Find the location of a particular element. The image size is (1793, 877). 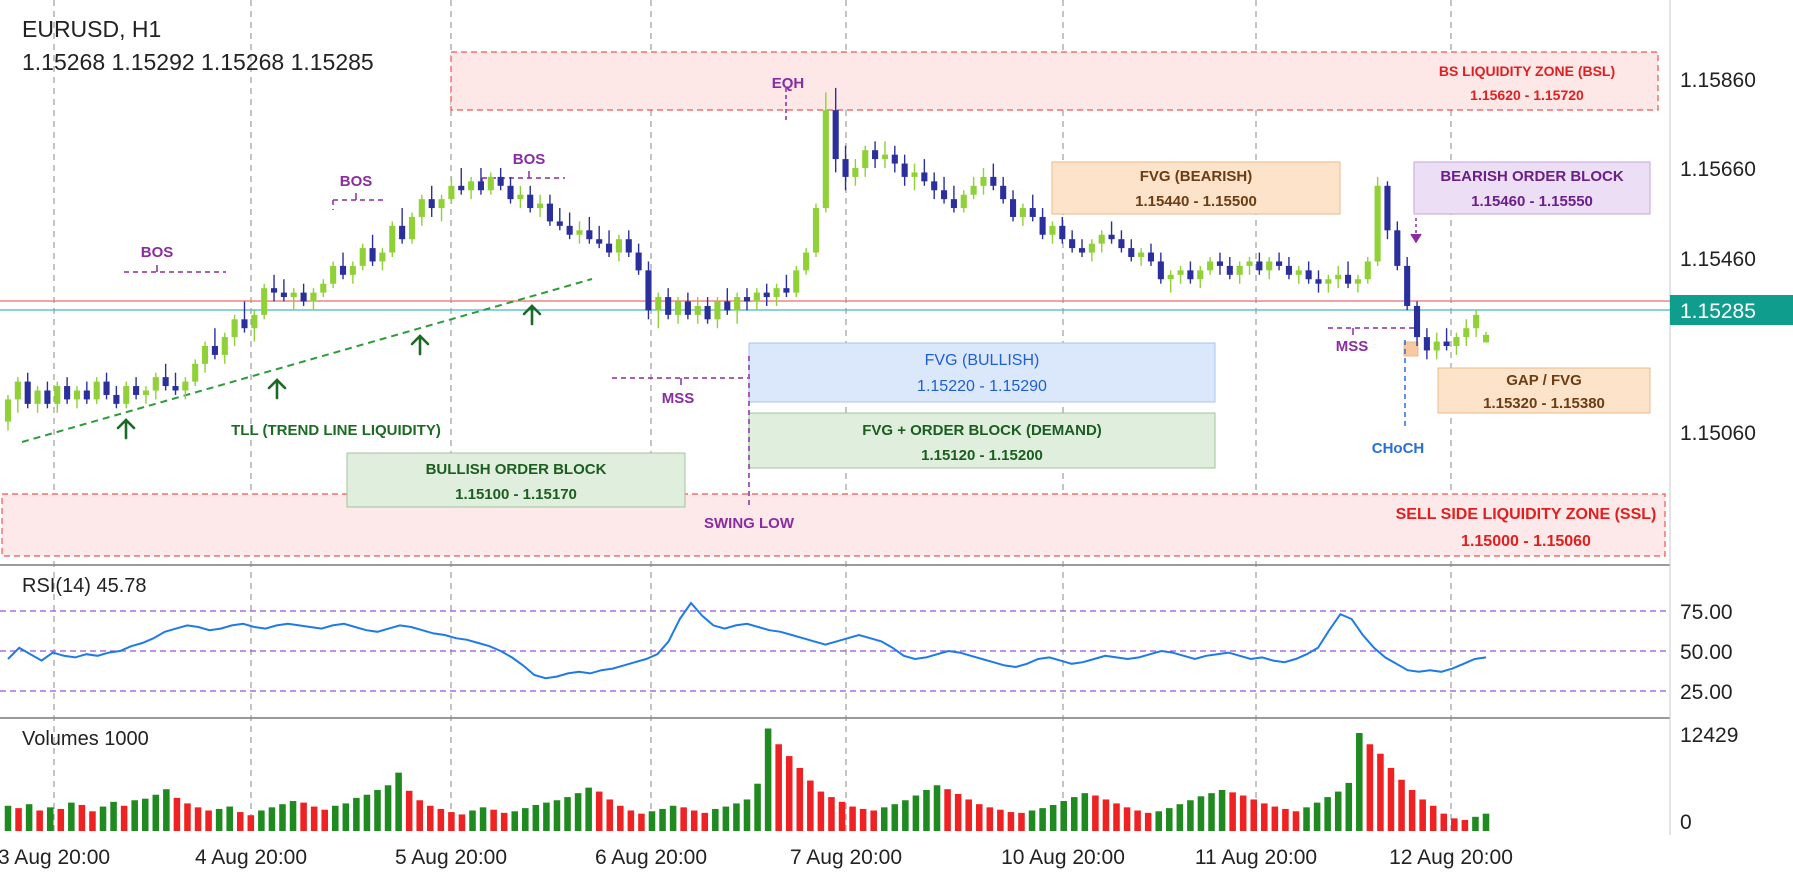

time-axis-label: 3 Aug 20:00 is located at coordinates (55, 857).